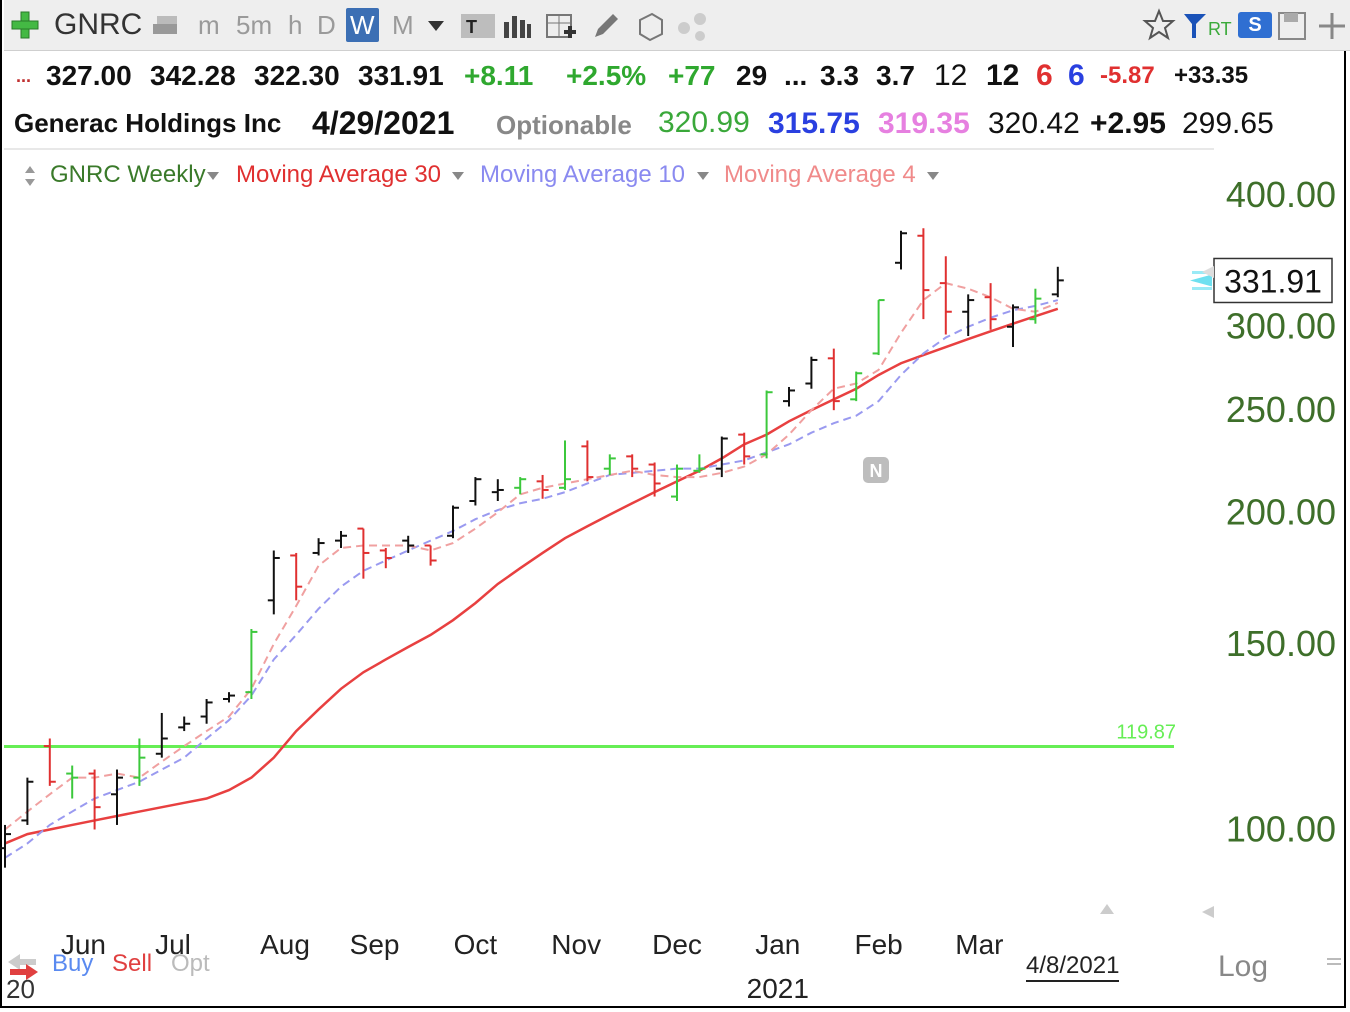 The image size is (1350, 1012). Describe the element at coordinates (606, 26) in the screenshot. I see `pencil-icon` at that location.